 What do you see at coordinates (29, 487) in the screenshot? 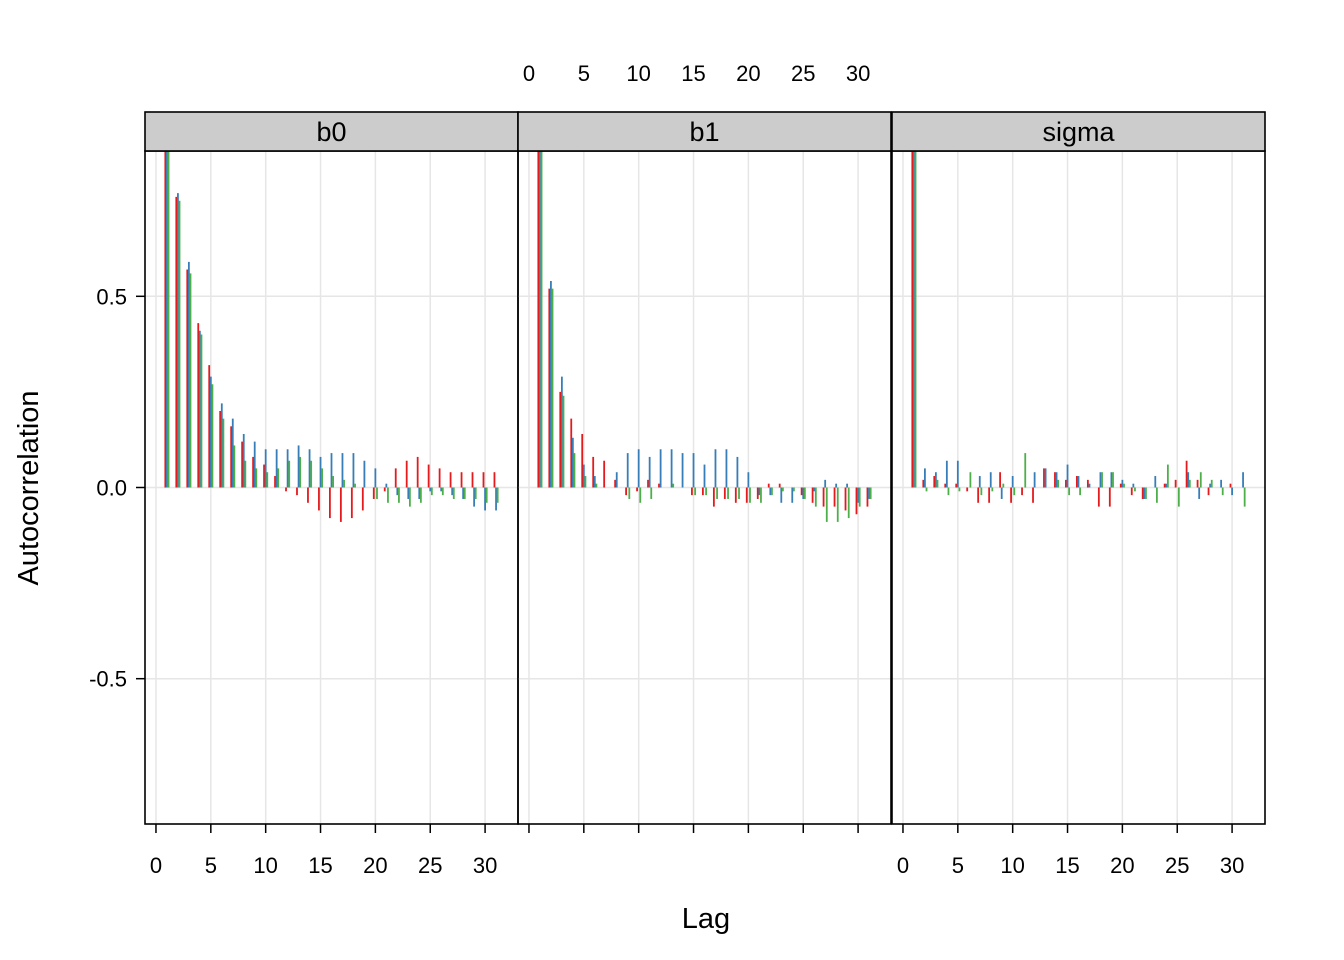
I see `y-axis-title: Autocorrelation` at bounding box center [29, 487].